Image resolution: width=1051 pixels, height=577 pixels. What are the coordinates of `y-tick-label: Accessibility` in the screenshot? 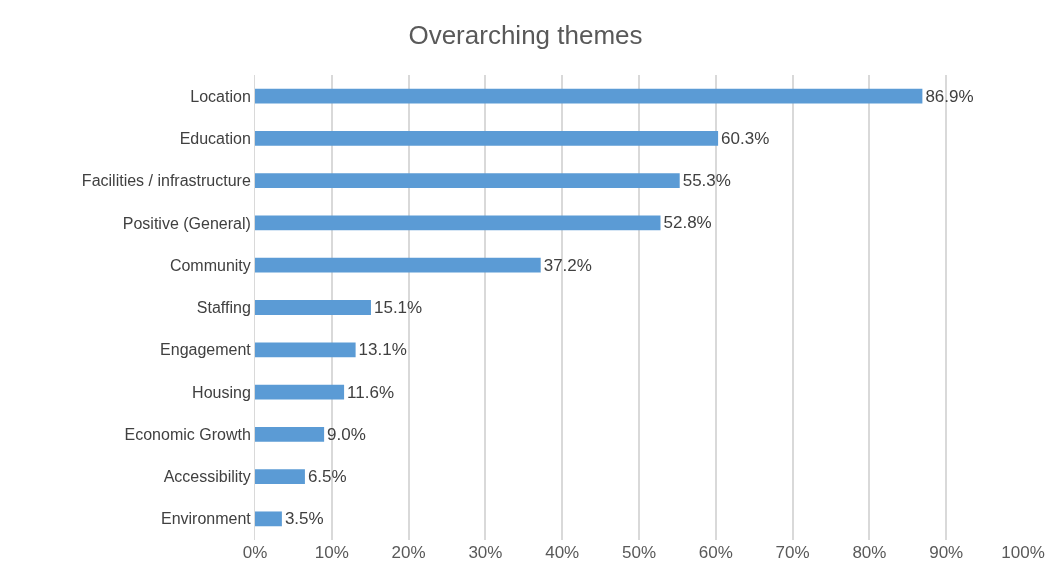 It's located at (207, 477).